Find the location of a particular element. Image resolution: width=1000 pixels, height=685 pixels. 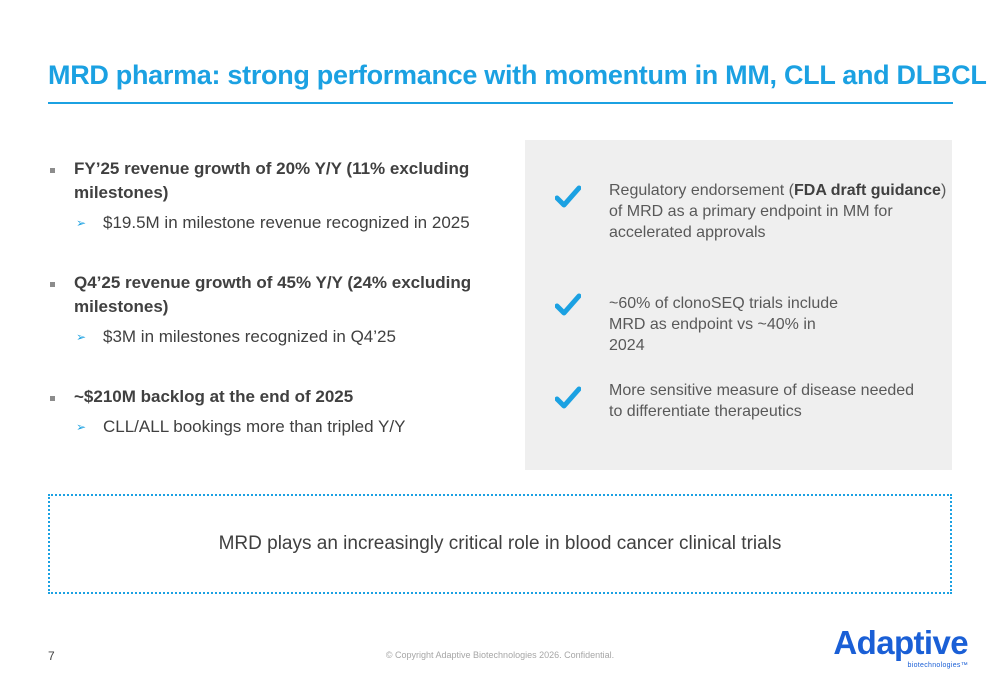

logo-wordmark: Adaptive is located at coordinates (900, 642).